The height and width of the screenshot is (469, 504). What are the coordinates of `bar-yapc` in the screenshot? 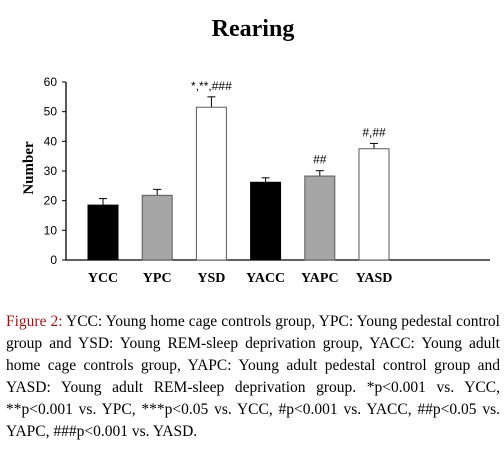 It's located at (320, 218).